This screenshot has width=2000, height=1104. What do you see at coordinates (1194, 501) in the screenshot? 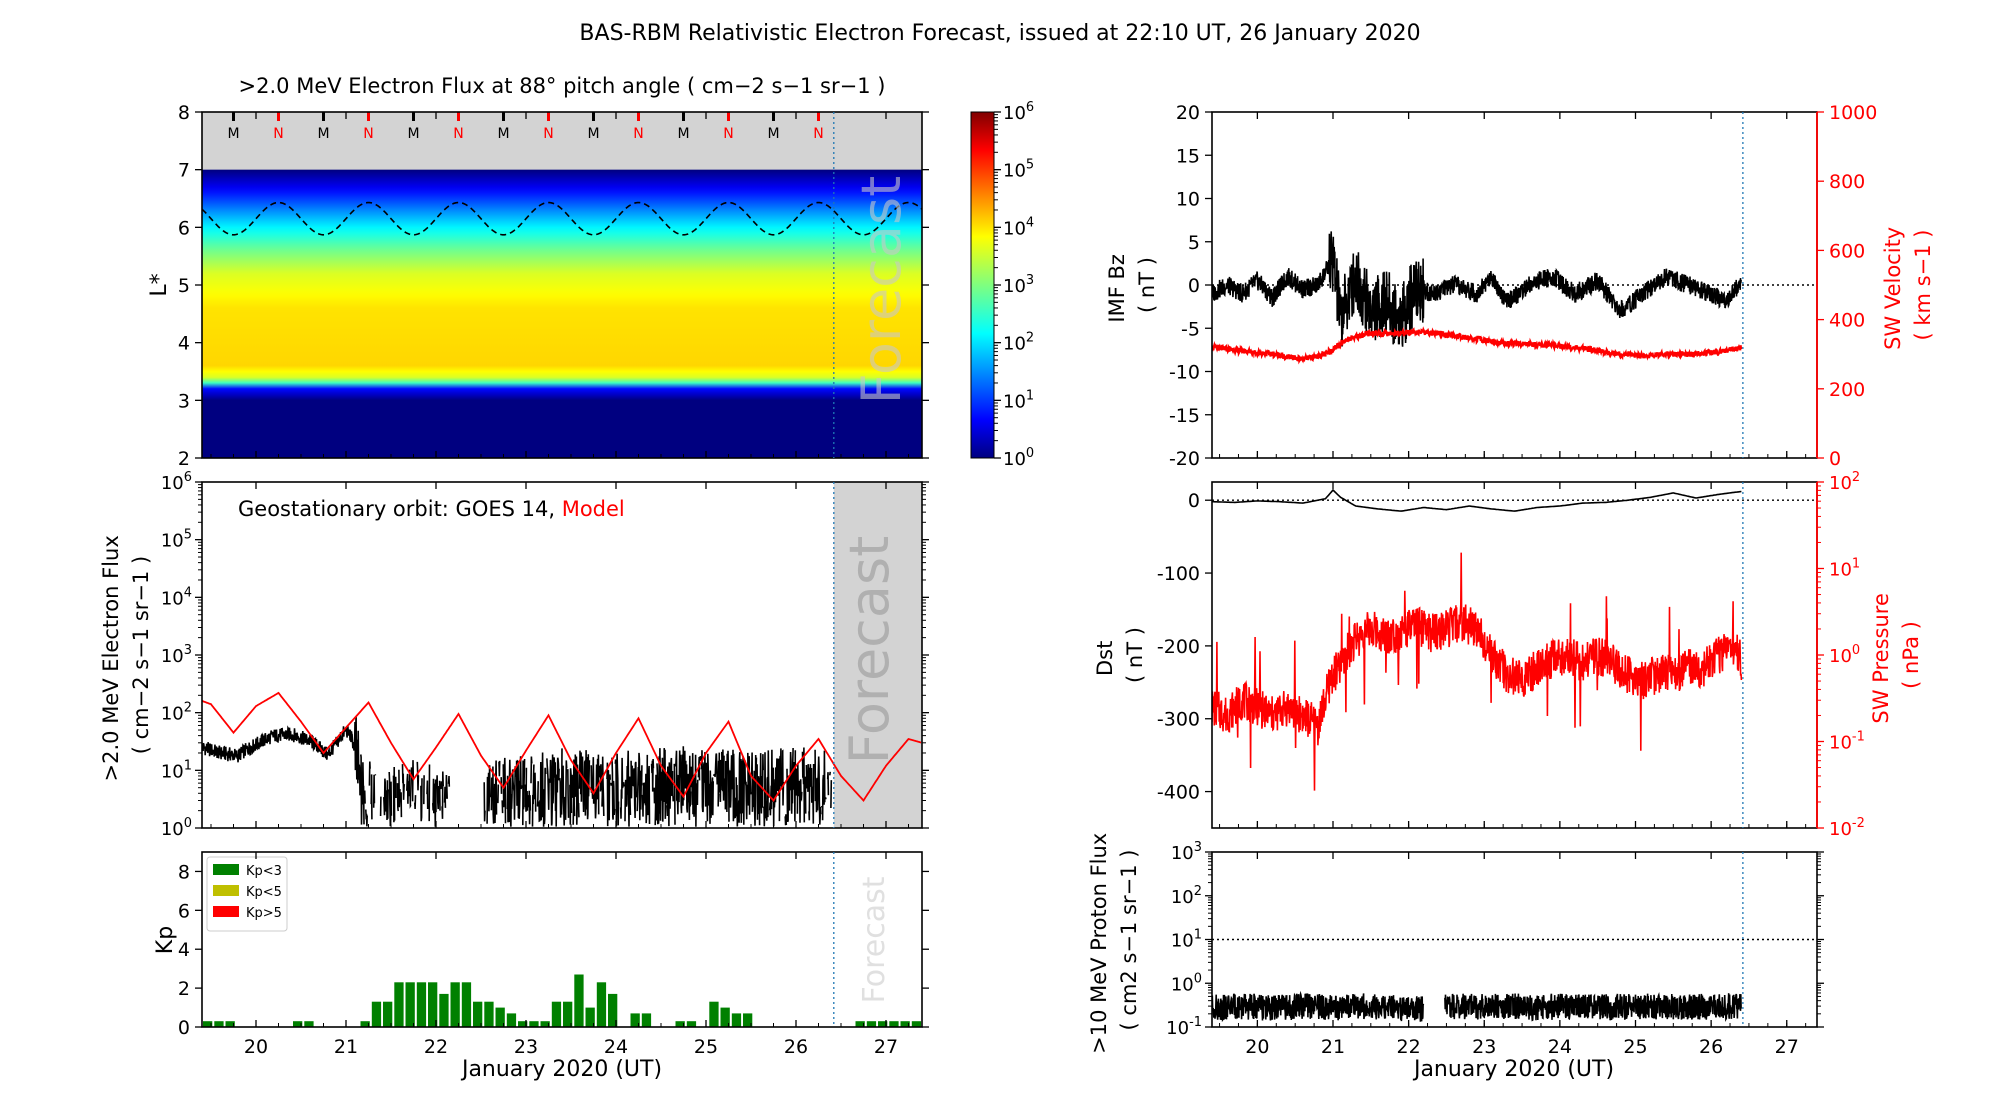
I see `dst-ytick-label: 0` at bounding box center [1194, 501].